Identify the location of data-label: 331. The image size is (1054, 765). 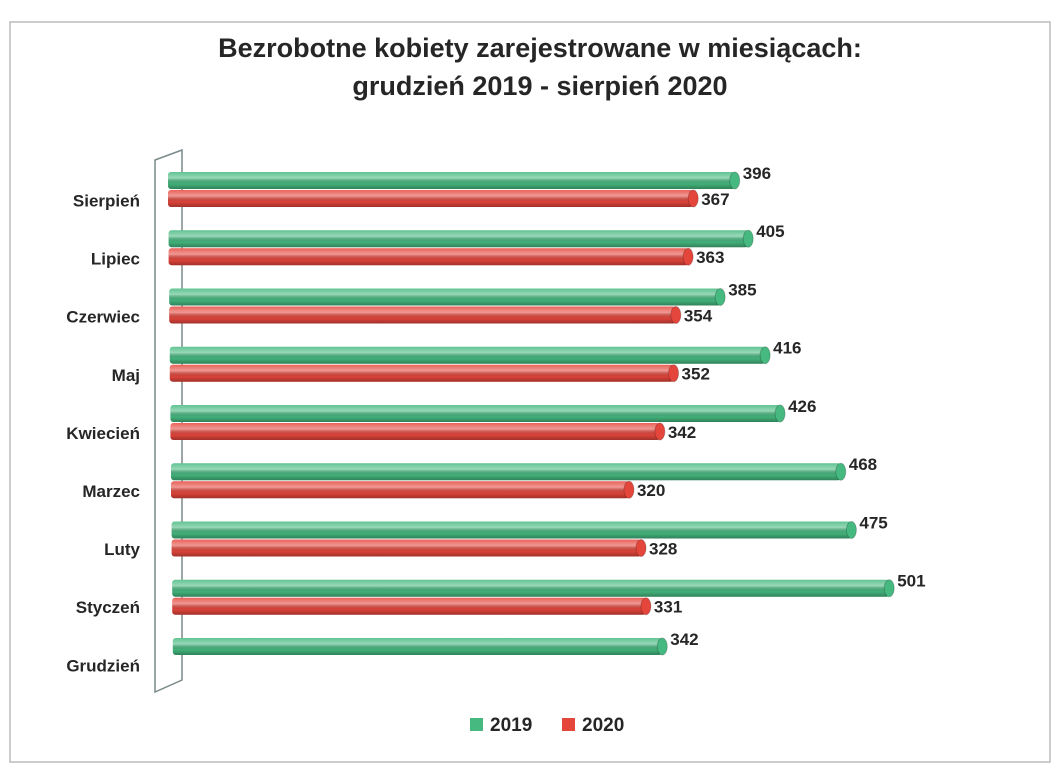
(668, 607).